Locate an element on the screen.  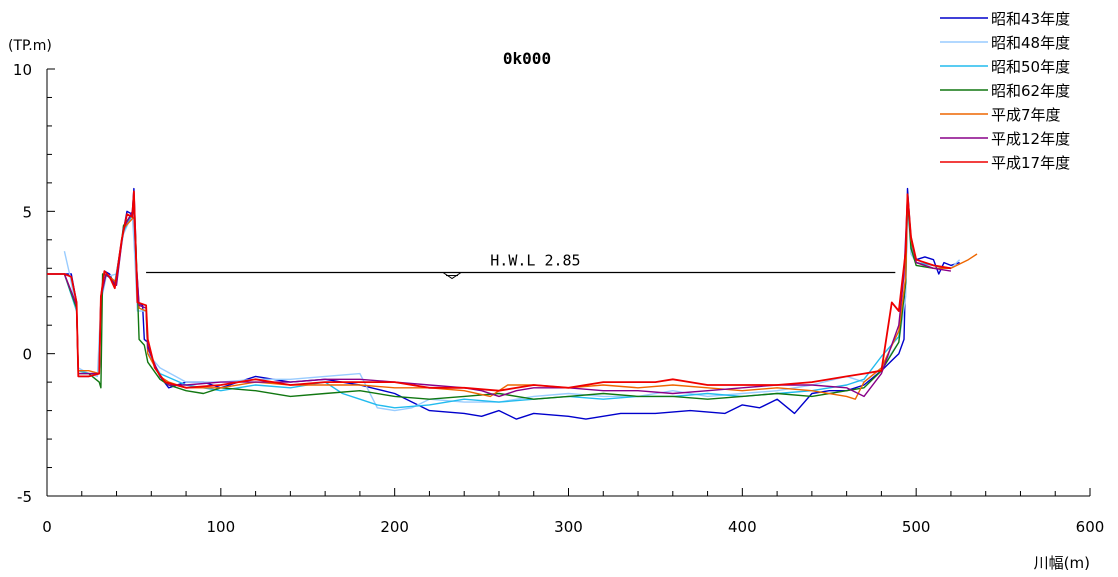
x-tick-label: 600 is located at coordinates (1090, 527).